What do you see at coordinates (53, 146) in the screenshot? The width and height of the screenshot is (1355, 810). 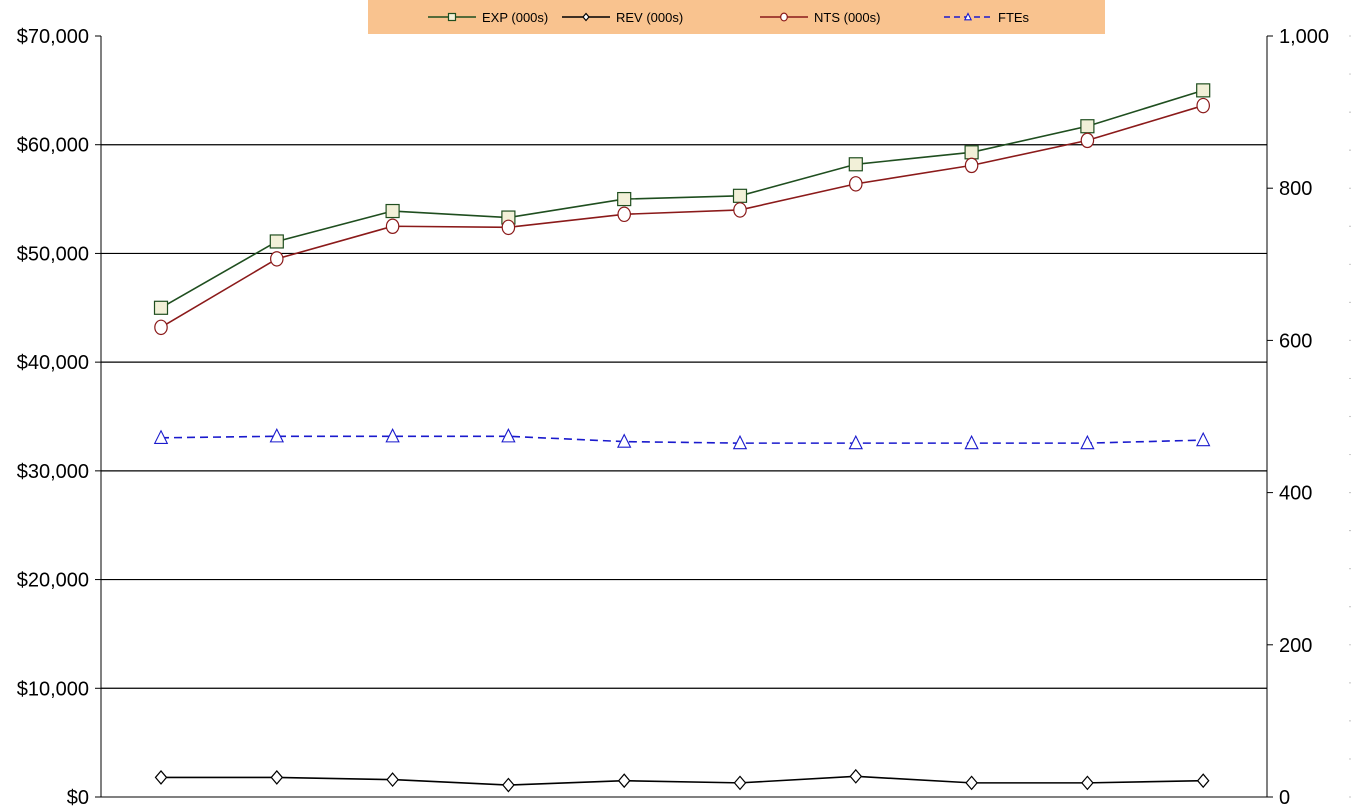 I see `left-tick-label: $60,000` at bounding box center [53, 146].